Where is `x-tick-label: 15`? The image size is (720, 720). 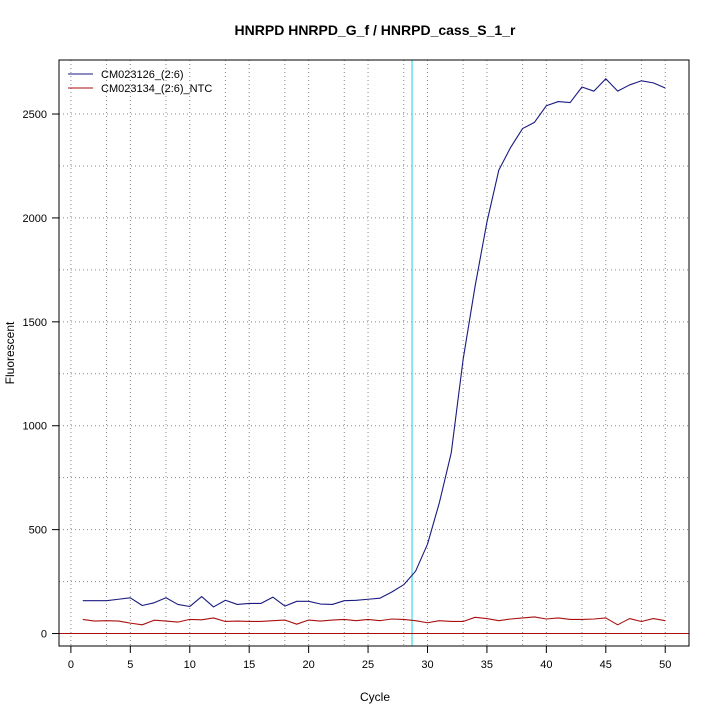
x-tick-label: 15 is located at coordinates (249, 665).